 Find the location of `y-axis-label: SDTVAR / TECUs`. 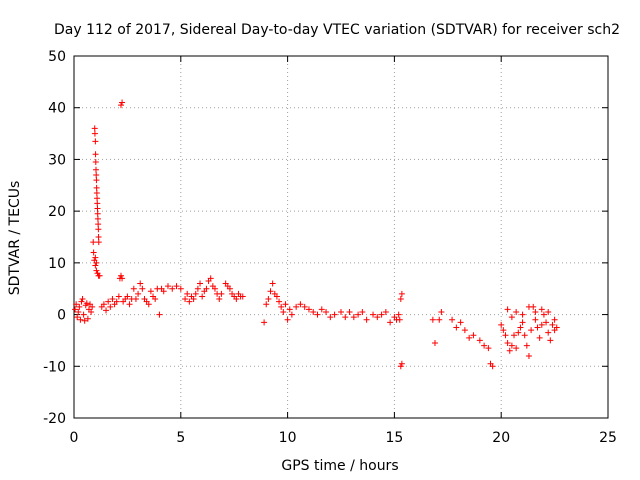

y-axis-label: SDTVAR / TECUs is located at coordinates (15, 238).